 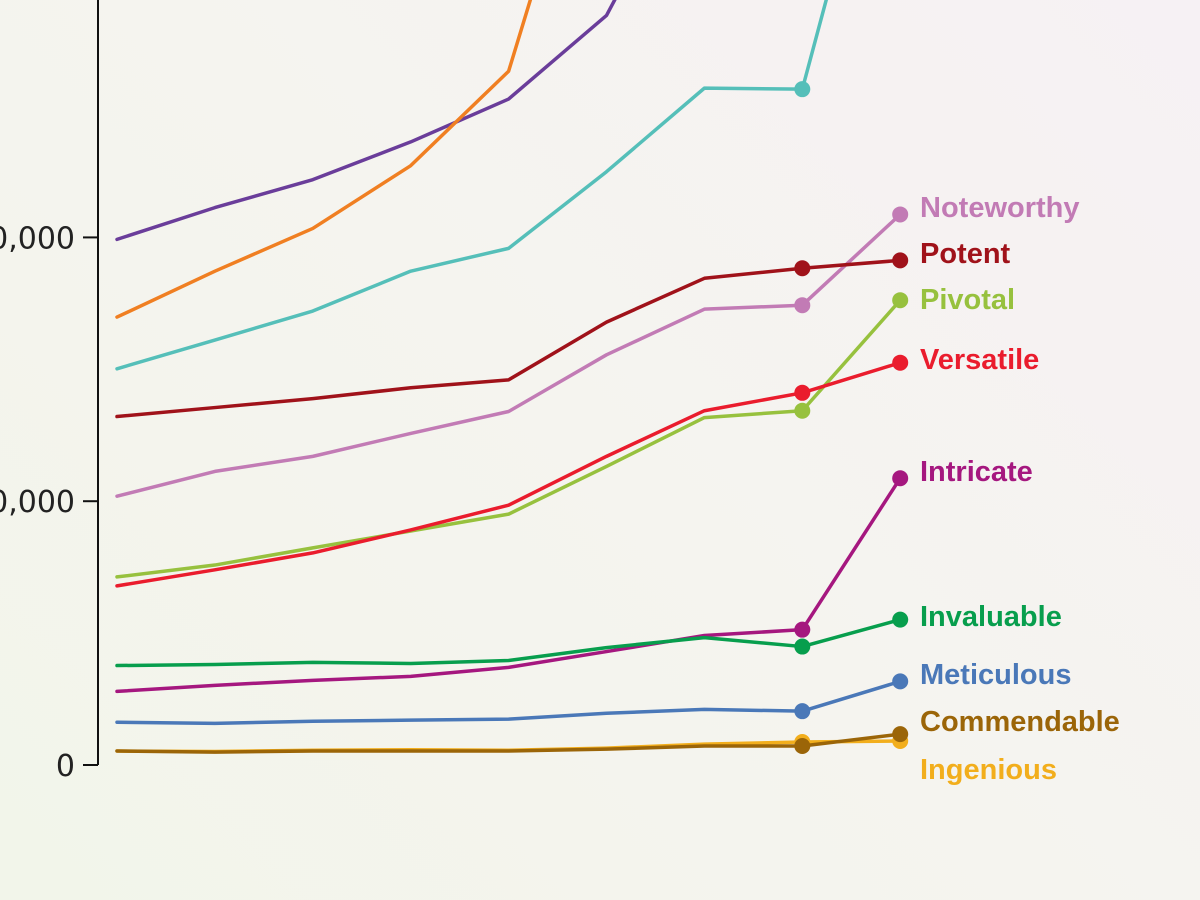 I want to click on y-tick-label: 20,000, so click(x=37, y=238).